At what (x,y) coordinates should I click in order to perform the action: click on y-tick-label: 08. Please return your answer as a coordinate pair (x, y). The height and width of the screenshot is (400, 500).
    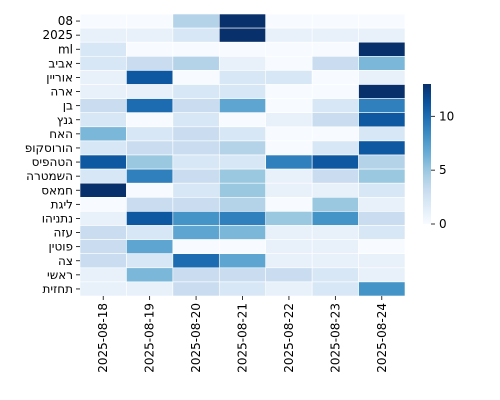
    Looking at the image, I should click on (65, 21).